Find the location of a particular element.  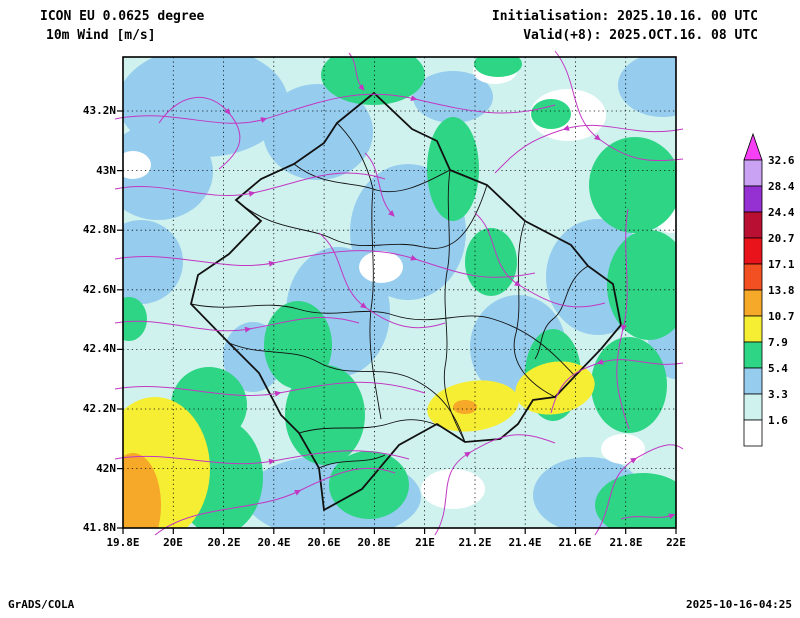

lat-tick-label: 43N is located at coordinates (106, 170).